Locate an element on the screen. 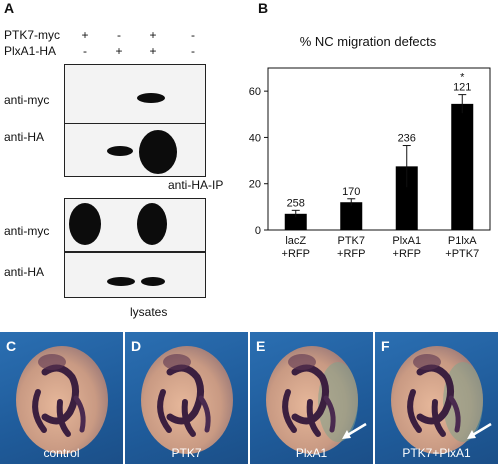 The height and width of the screenshot is (464, 500). panel-b-letter: B is located at coordinates (263, 8).